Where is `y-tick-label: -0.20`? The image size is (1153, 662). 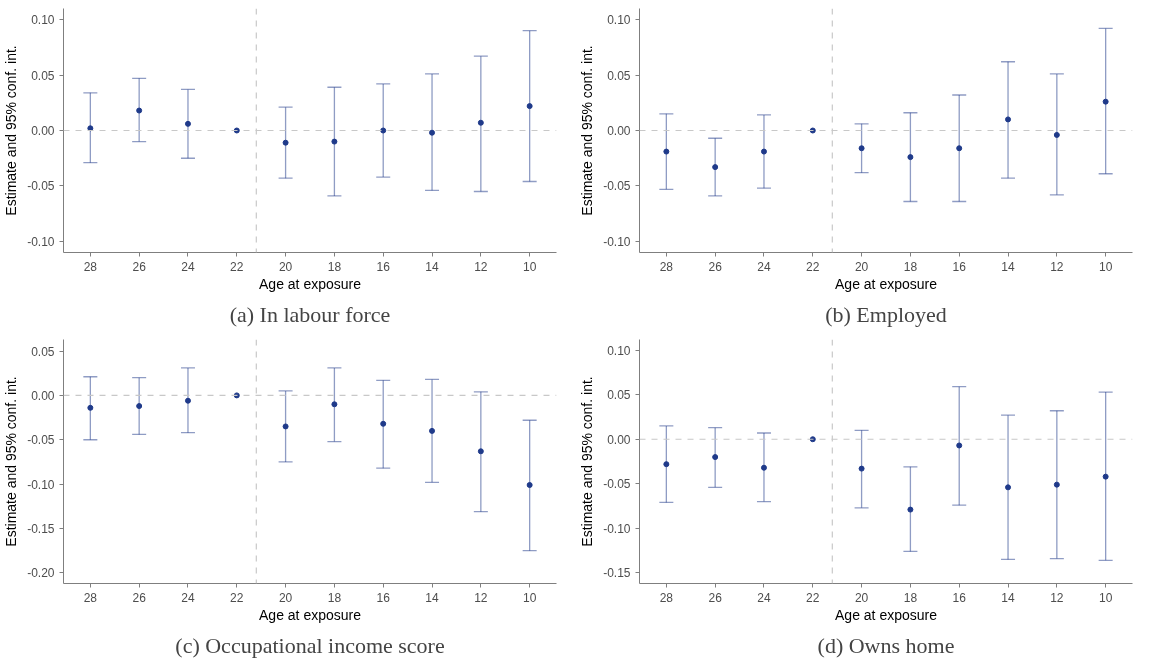
y-tick-label: -0.20 is located at coordinates (41, 573).